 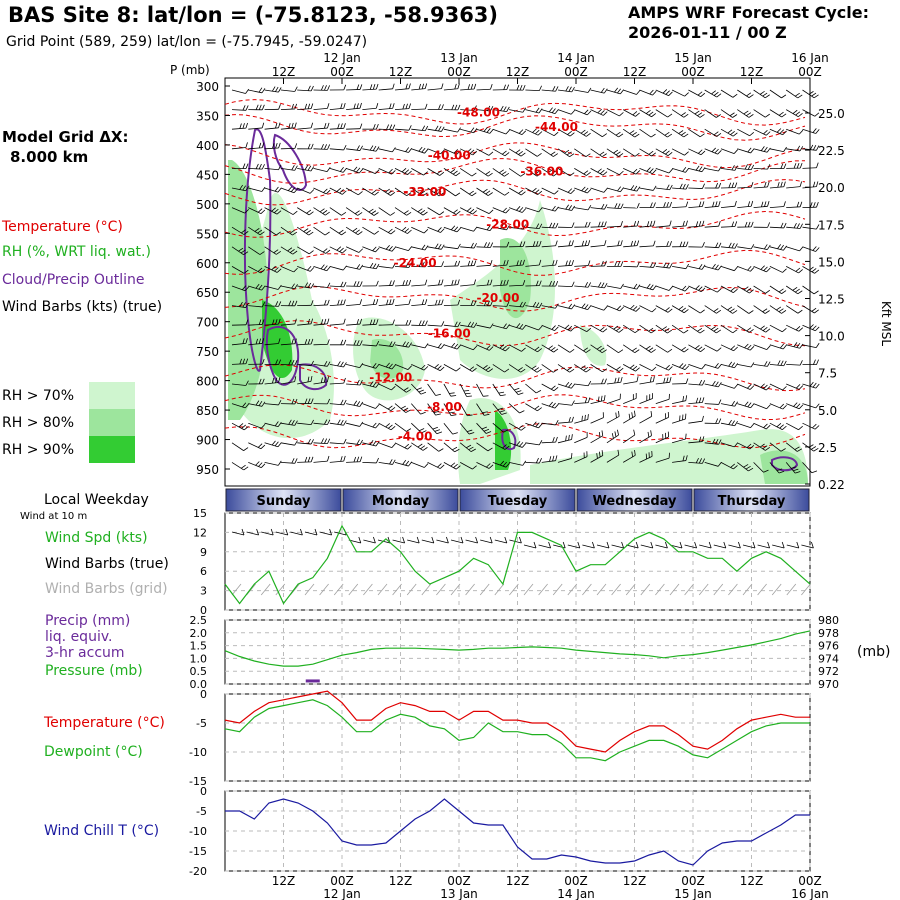 I want to click on precip-label: Precip (mm), so click(x=87, y=621).